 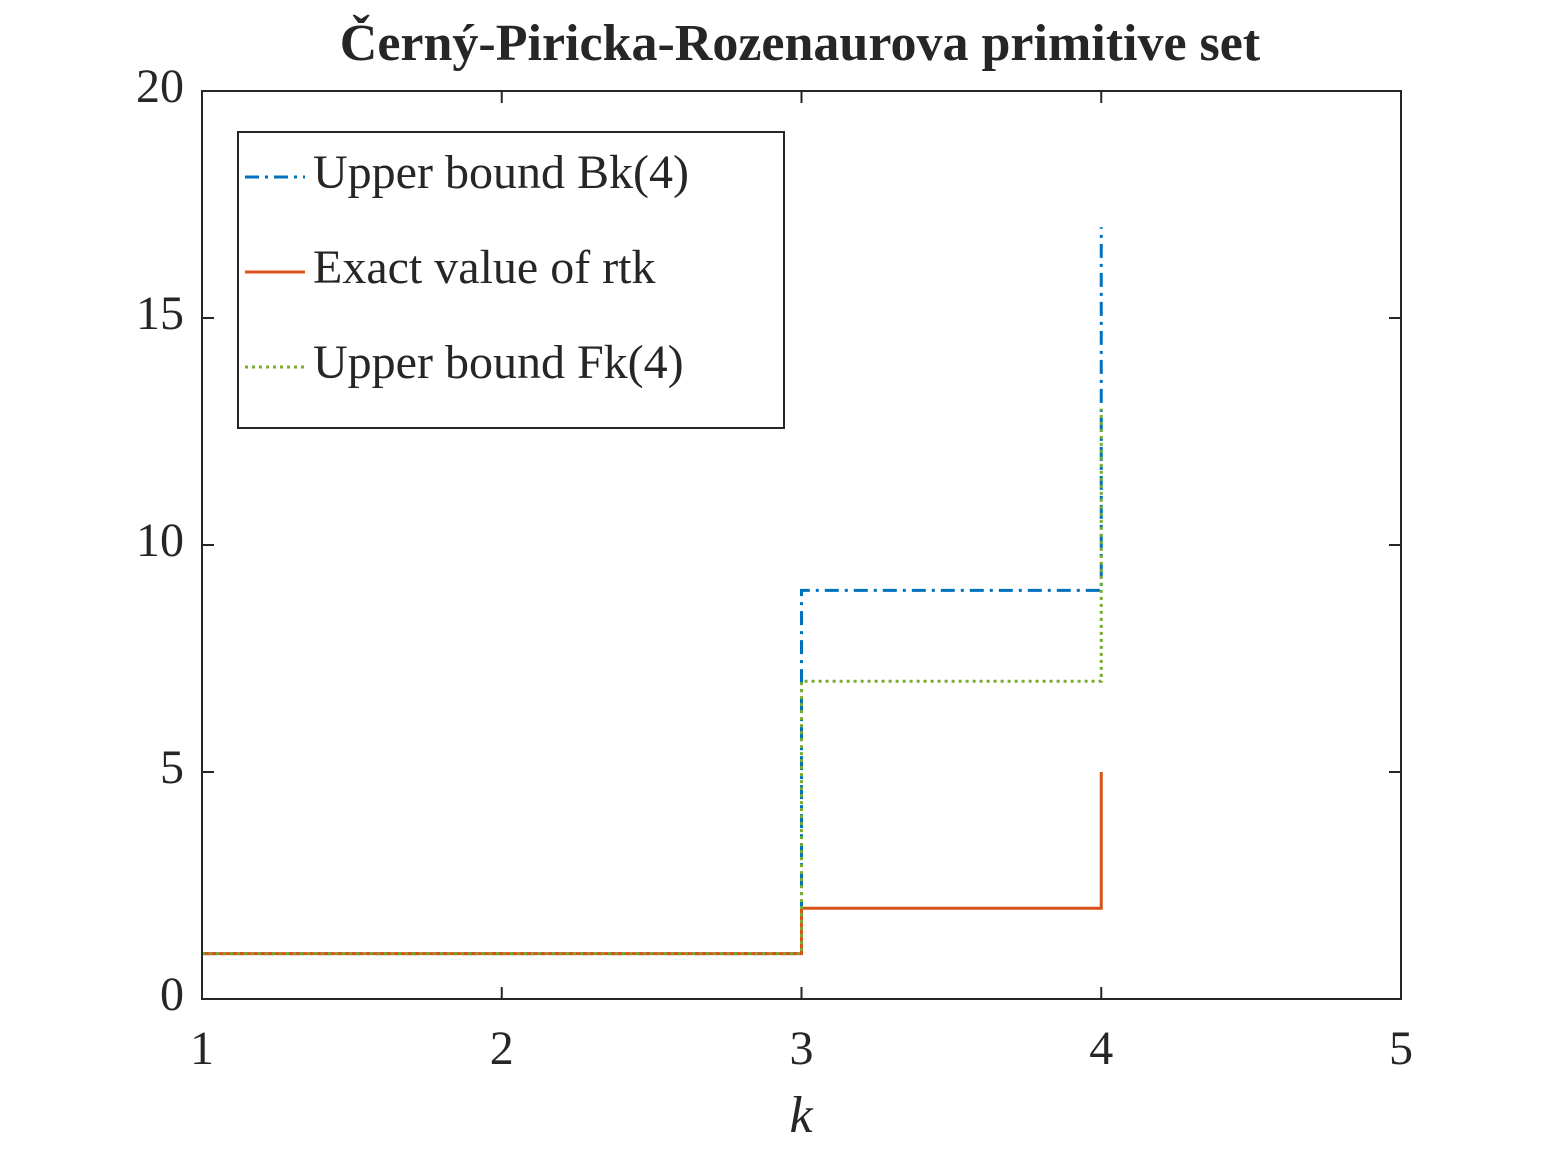 I want to click on series-line, so click(x=652, y=864).